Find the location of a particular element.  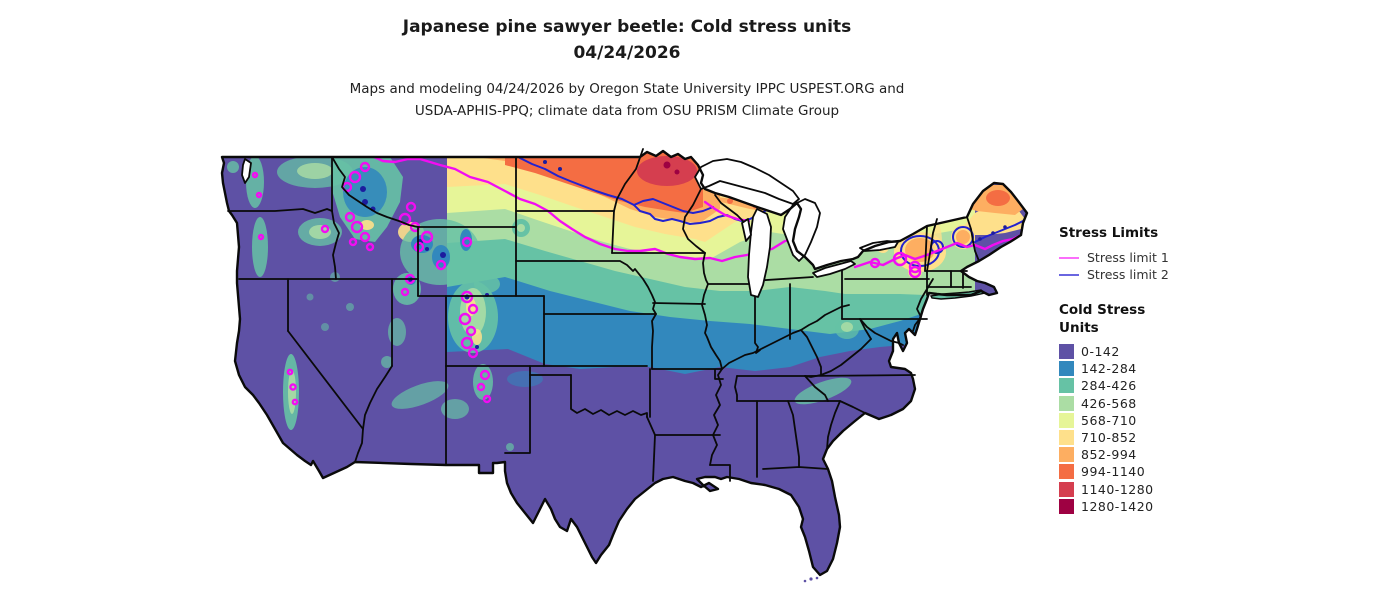

terrain-kaibab is located at coordinates (387, 362).